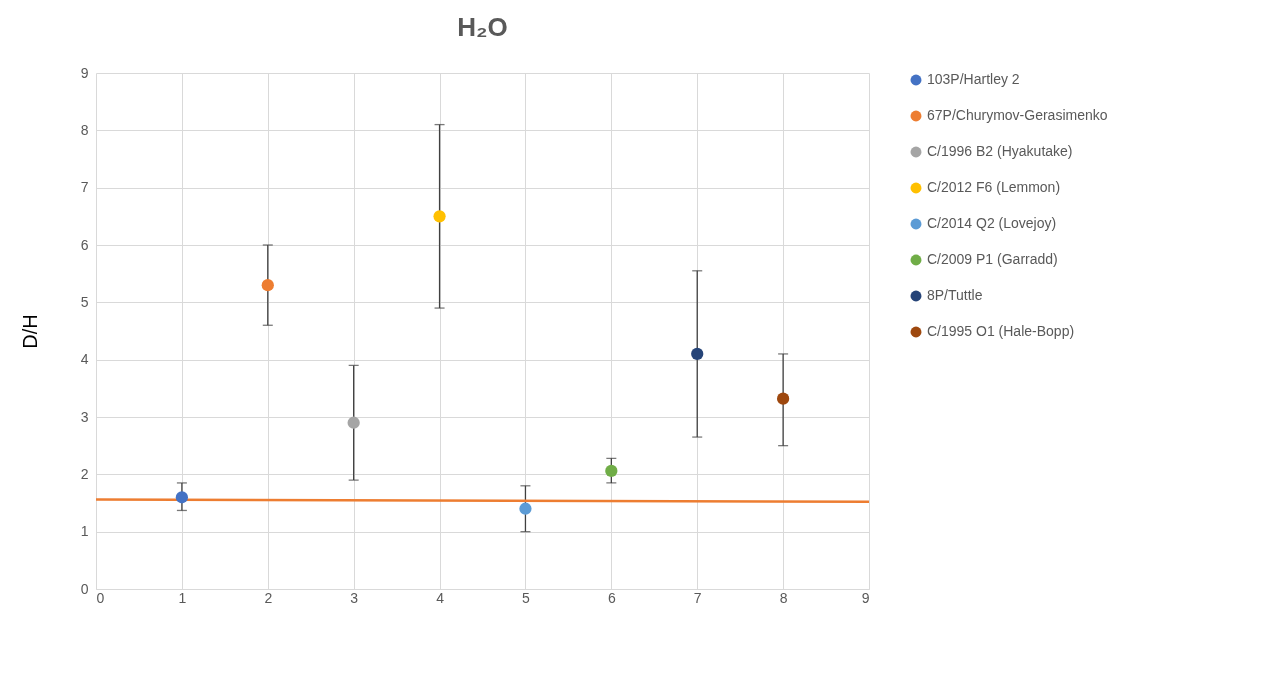 The height and width of the screenshot is (686, 1279). I want to click on x-tick-label: 4, so click(440, 597).